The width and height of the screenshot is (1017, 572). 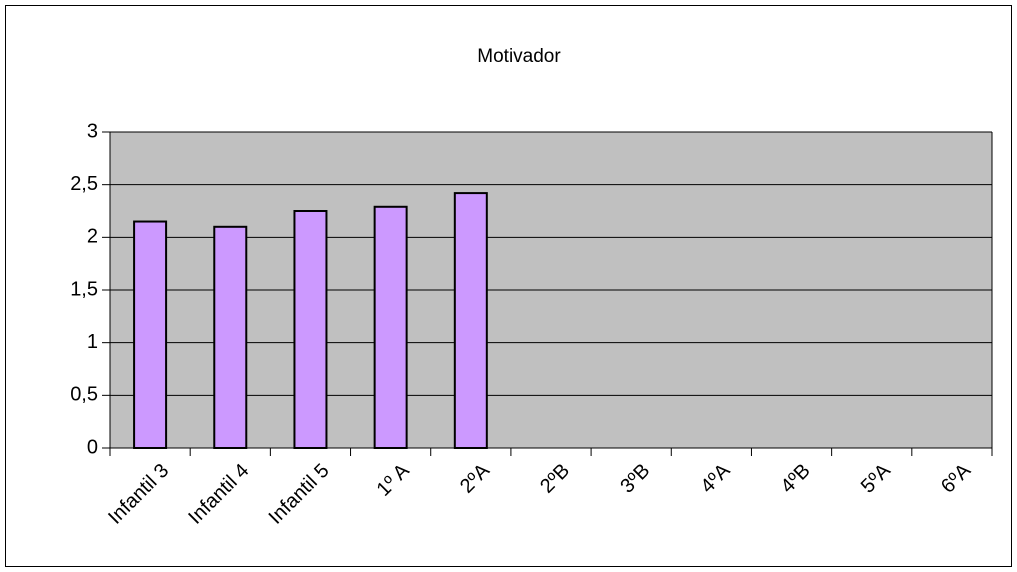 I want to click on y-tick-label: 0,5, so click(x=84, y=395).